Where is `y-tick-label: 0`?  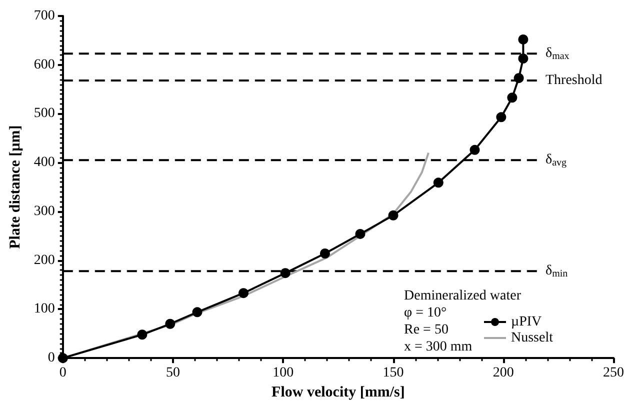
y-tick-label: 0 is located at coordinates (51, 358).